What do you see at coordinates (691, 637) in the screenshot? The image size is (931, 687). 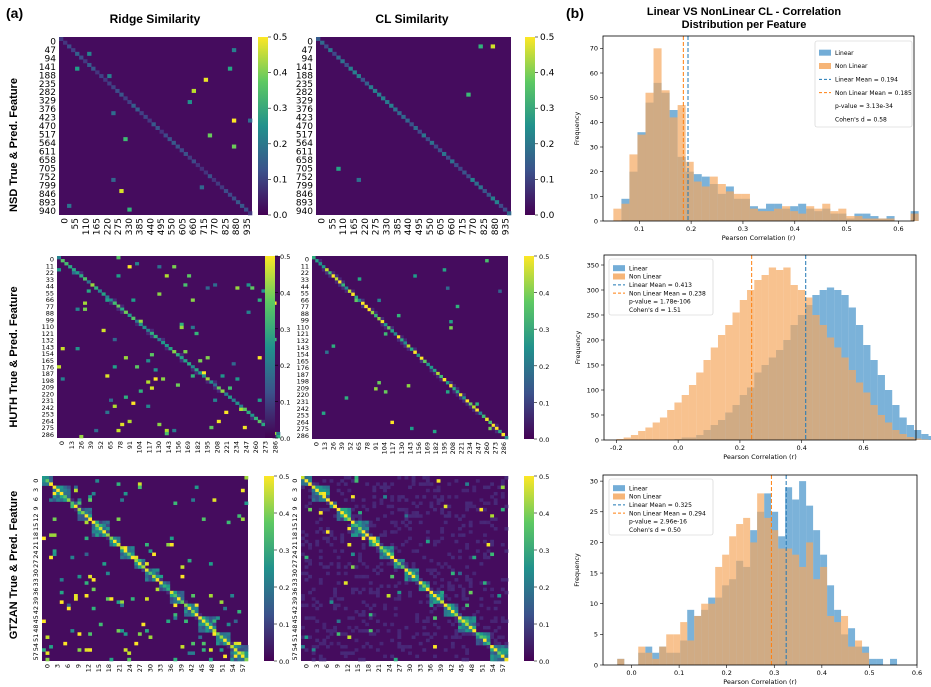 I see `bar-linear` at bounding box center [691, 637].